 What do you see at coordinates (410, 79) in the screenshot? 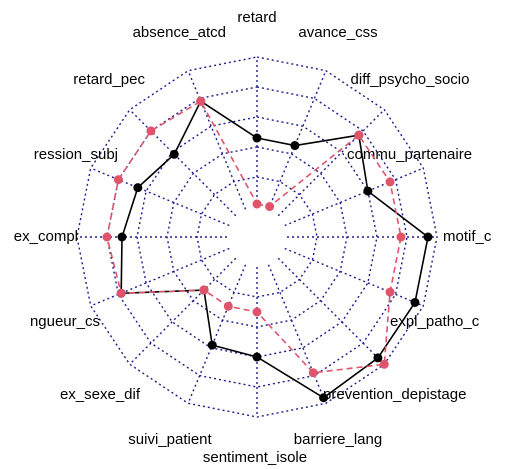
I see `axis-label: diff_psycho_socio` at bounding box center [410, 79].